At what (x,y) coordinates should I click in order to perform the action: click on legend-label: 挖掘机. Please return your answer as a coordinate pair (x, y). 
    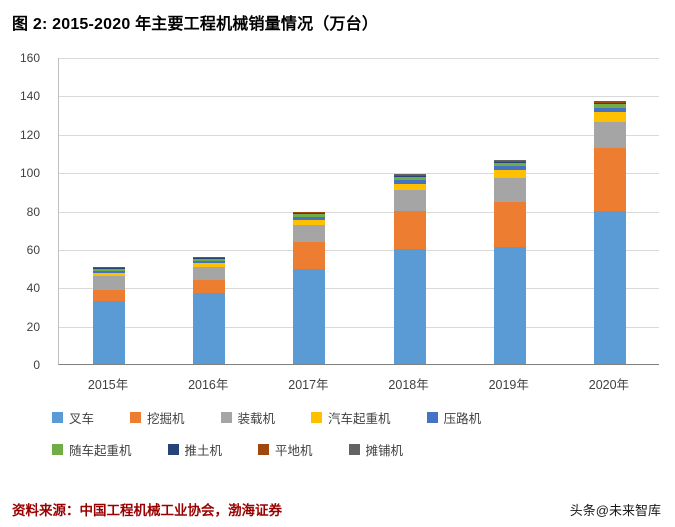
    Looking at the image, I should click on (166, 419).